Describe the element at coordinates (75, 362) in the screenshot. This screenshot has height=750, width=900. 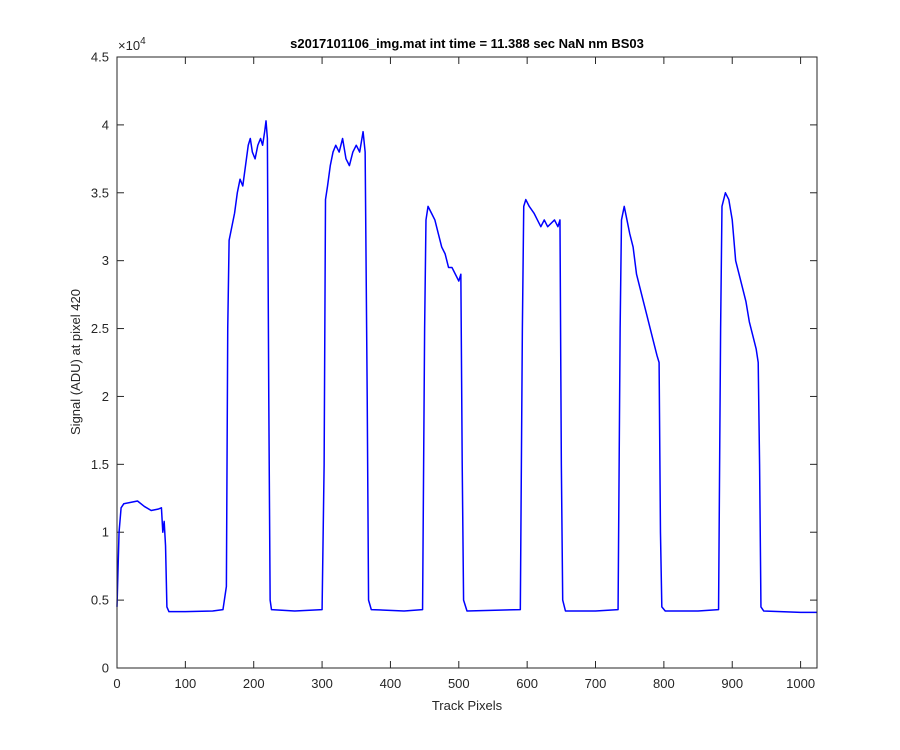
I see `y-axis-label: Signal (ADU) at pixel 420` at that location.